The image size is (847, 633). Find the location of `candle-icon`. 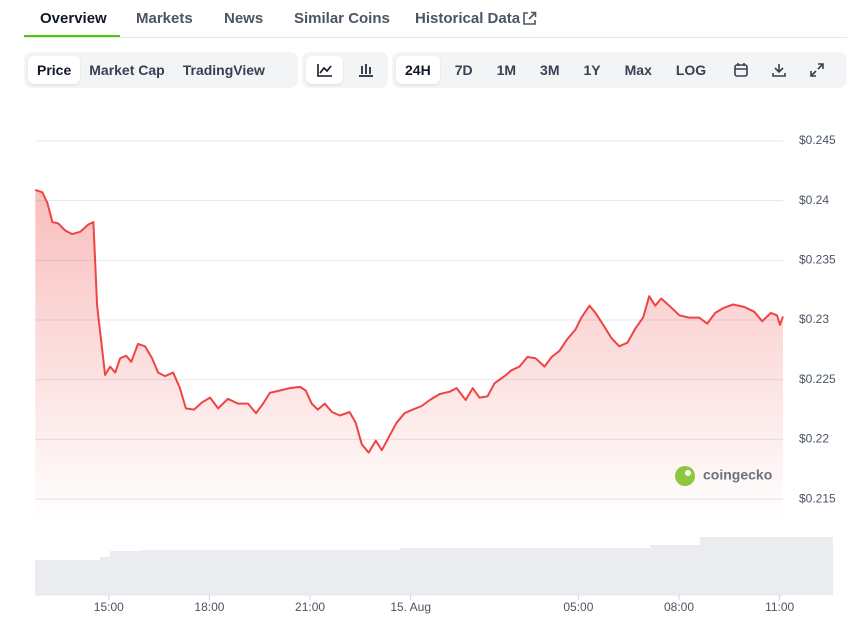

candle-icon is located at coordinates (365, 70).